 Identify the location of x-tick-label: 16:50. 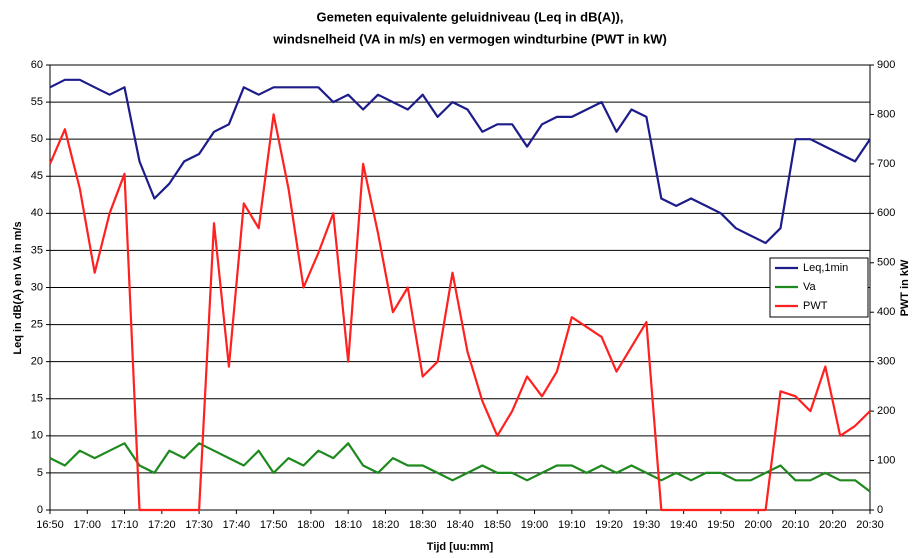
(50, 525).